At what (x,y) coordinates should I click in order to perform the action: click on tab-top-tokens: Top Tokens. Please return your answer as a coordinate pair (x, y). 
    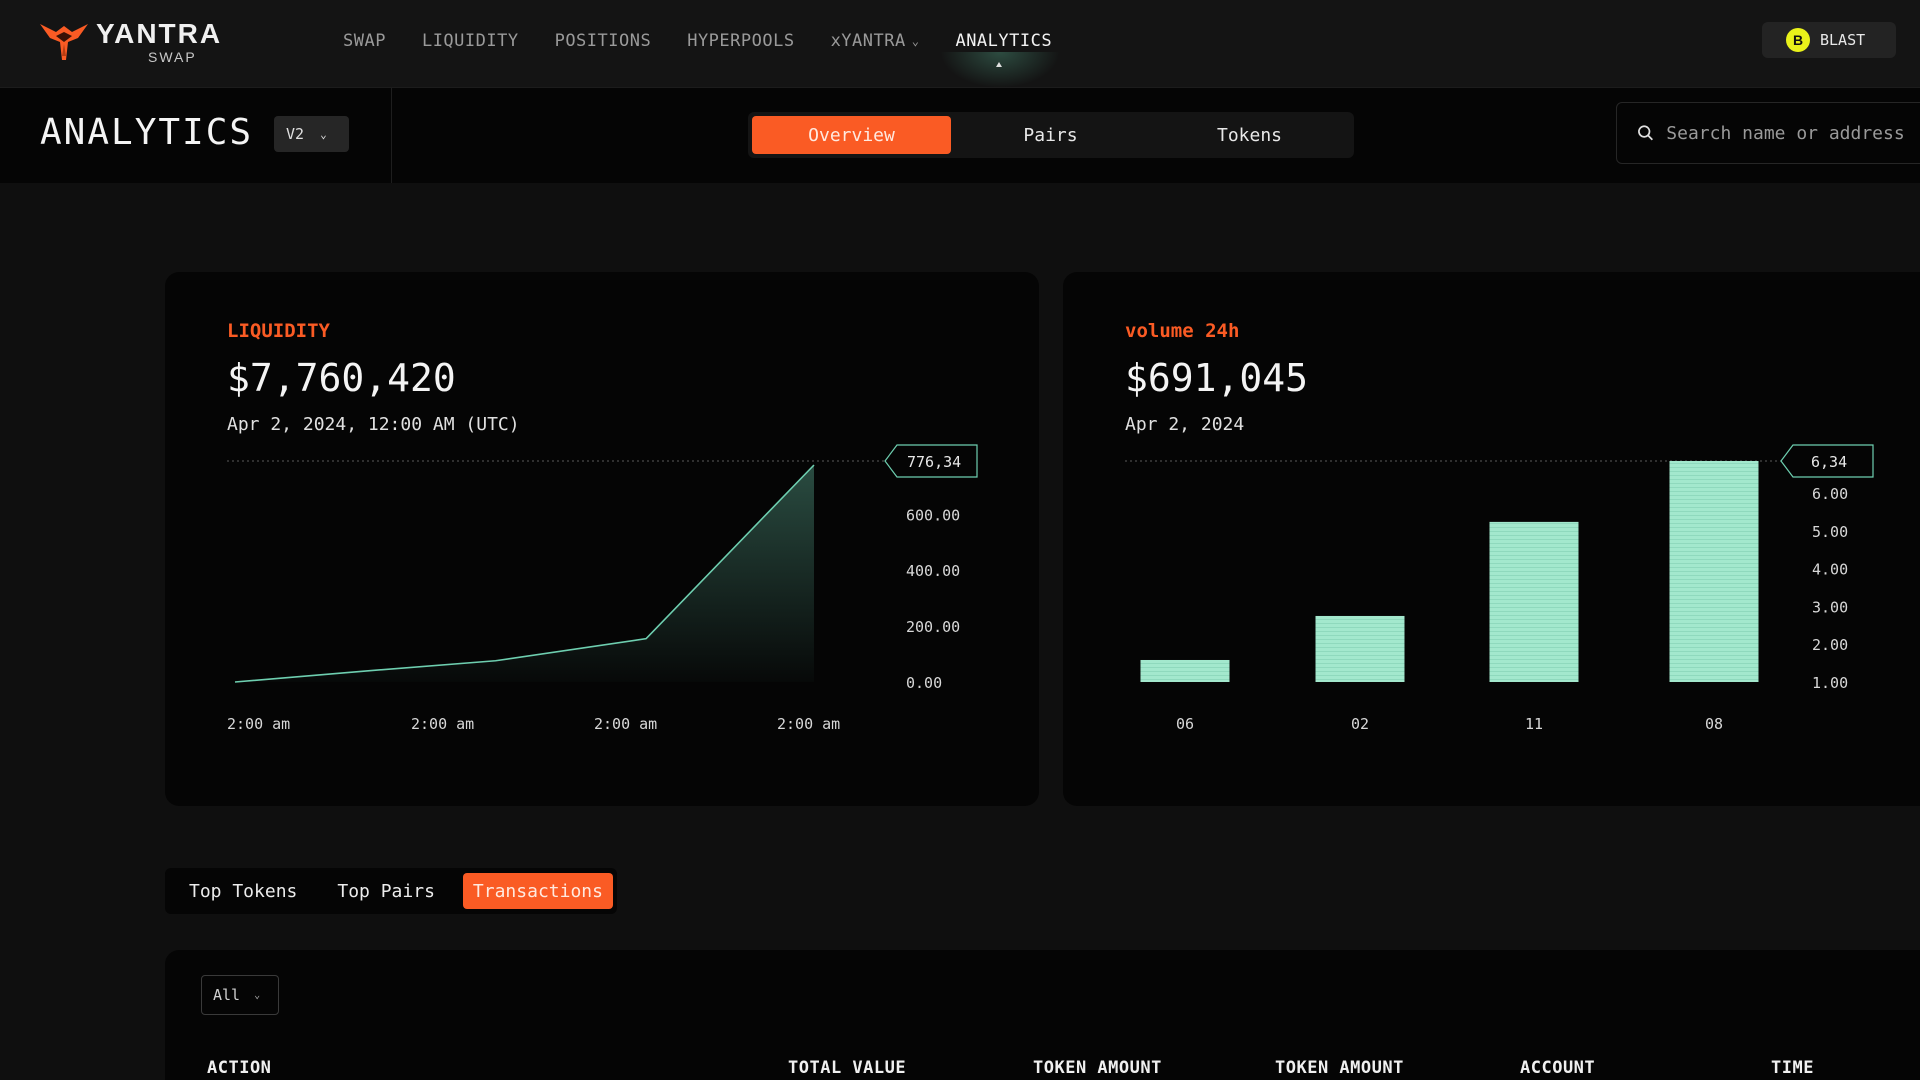
    Looking at the image, I should click on (243, 891).